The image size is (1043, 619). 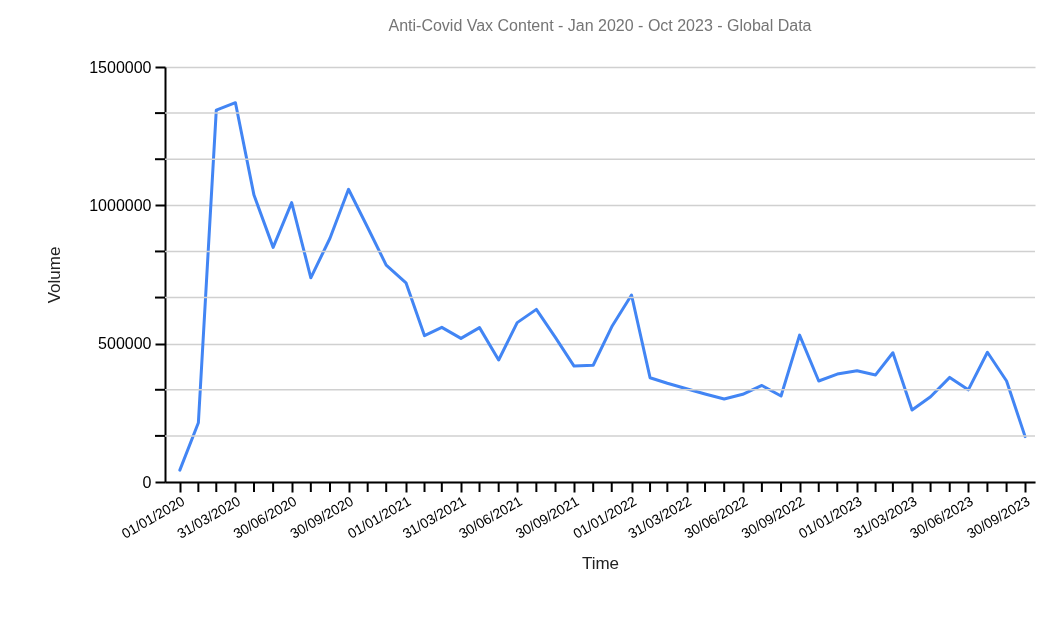 I want to click on y-tick-label: 0, so click(x=147, y=482).